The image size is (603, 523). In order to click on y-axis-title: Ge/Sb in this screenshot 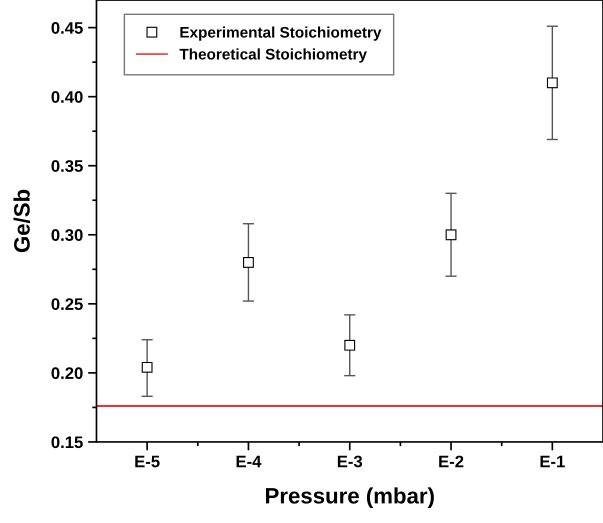, I will do `click(21, 221)`.